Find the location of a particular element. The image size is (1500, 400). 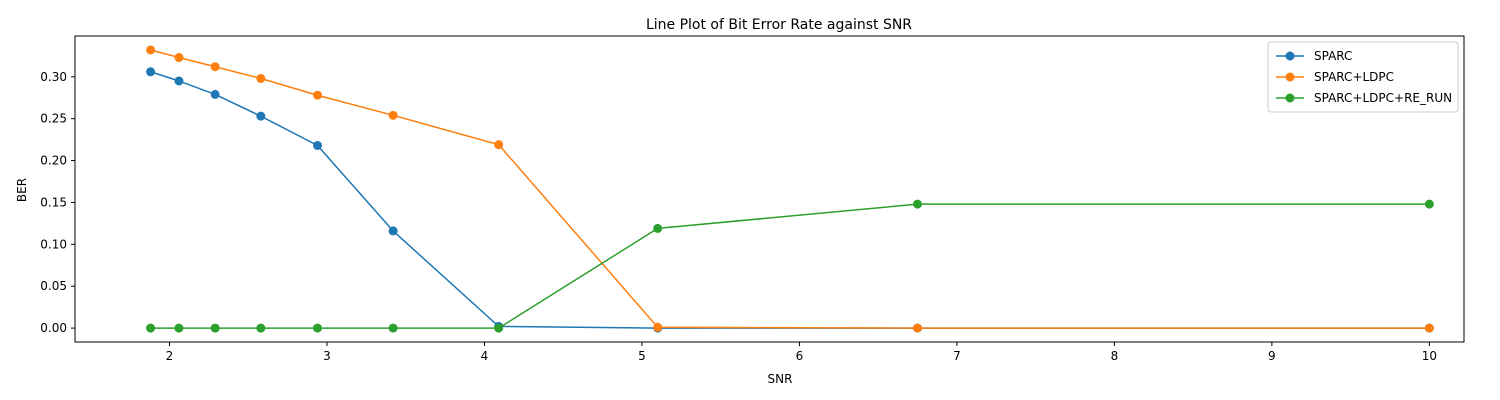

x-tick-label: 8 is located at coordinates (1115, 356).